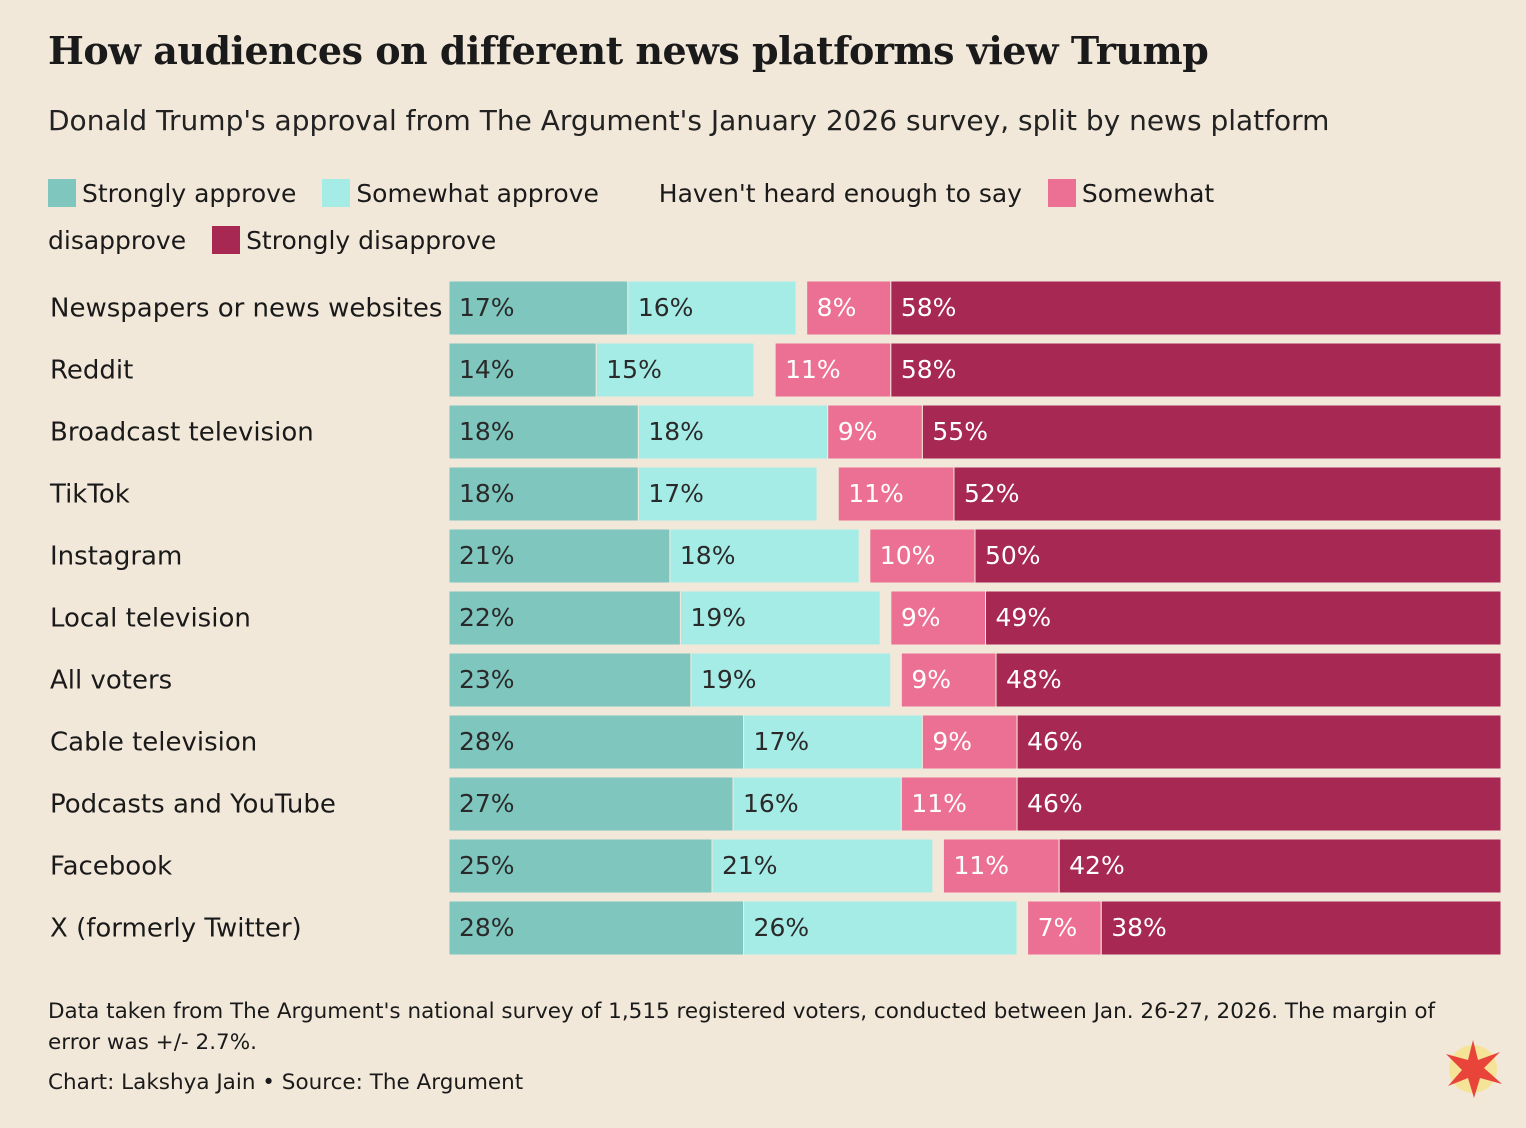 This screenshot has width=1526, height=1128. I want to click on value-label: 25%, so click(487, 865).